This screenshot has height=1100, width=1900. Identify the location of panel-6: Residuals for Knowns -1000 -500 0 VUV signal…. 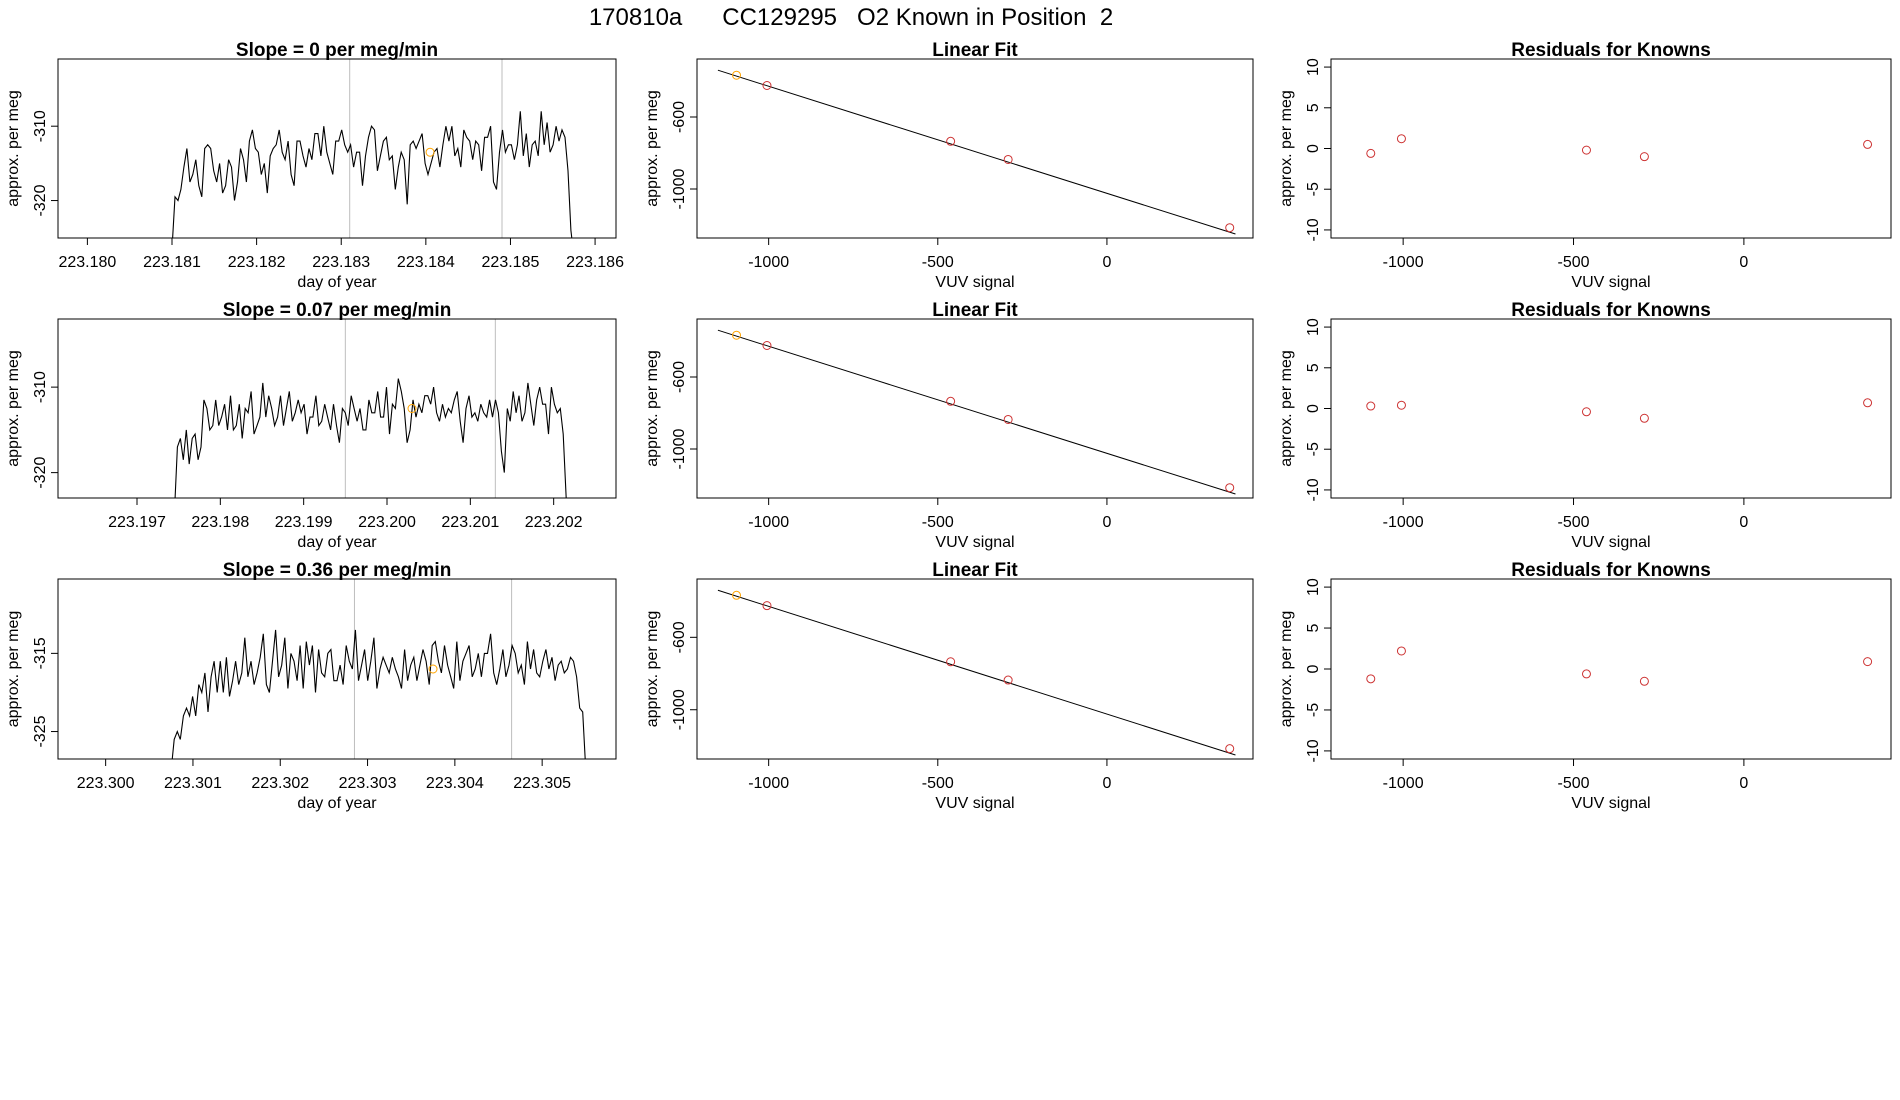
(1585, 425).